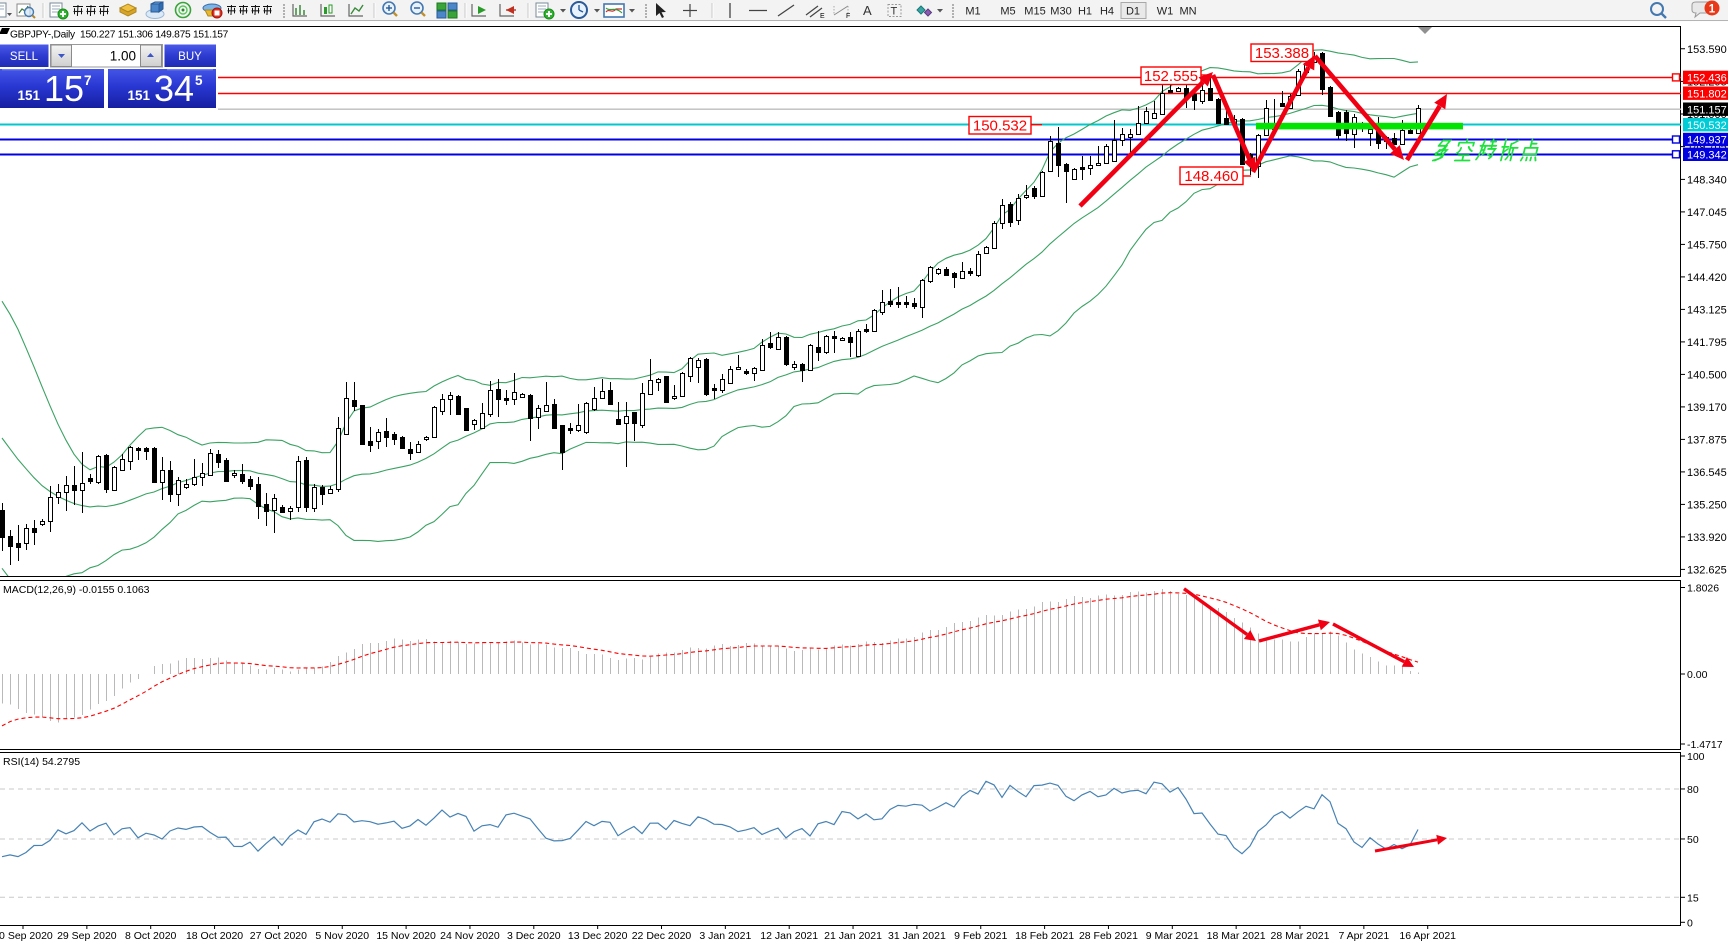 The width and height of the screenshot is (1728, 944). What do you see at coordinates (1707, 50) in the screenshot?
I see `svg-text: 153.590` at bounding box center [1707, 50].